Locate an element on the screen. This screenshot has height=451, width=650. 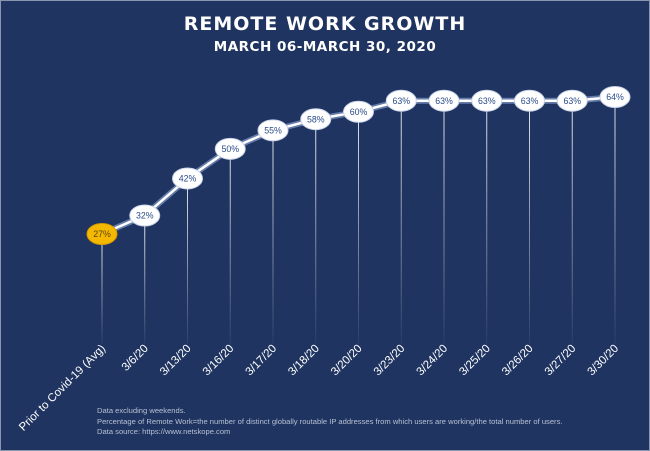
data-label: 50% is located at coordinates (230, 149).